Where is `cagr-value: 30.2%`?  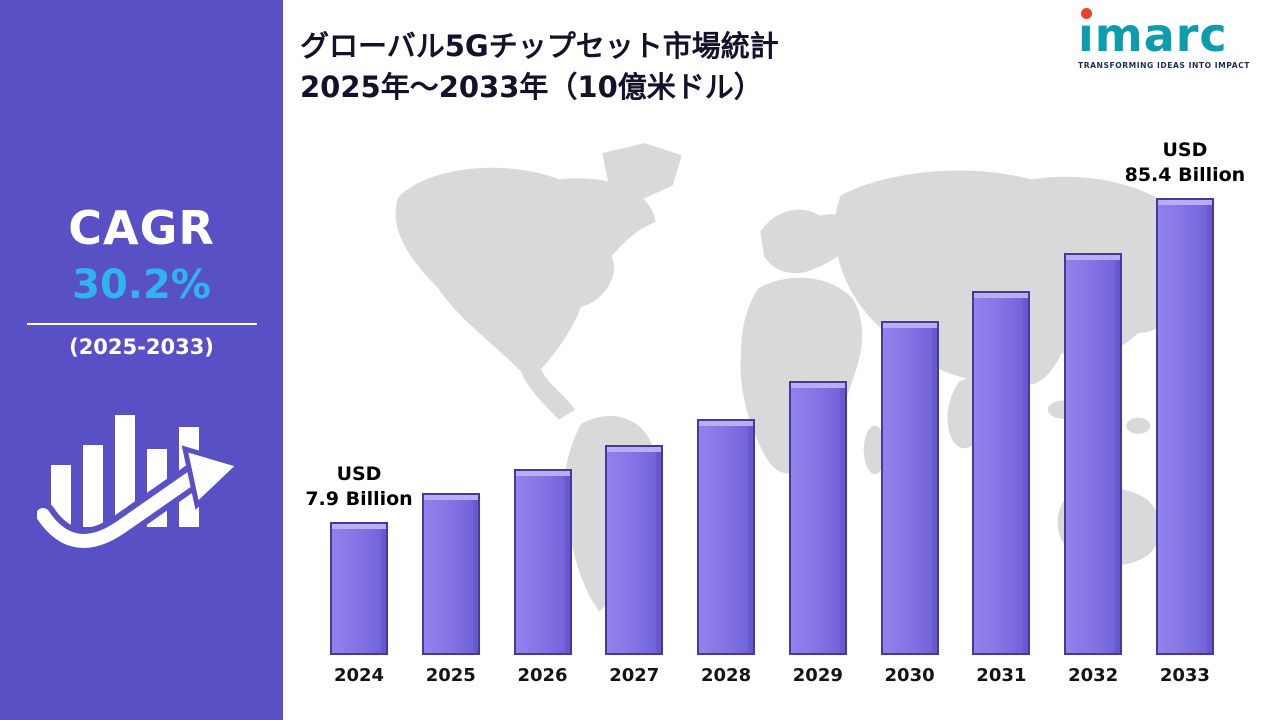
cagr-value: 30.2% is located at coordinates (141, 285).